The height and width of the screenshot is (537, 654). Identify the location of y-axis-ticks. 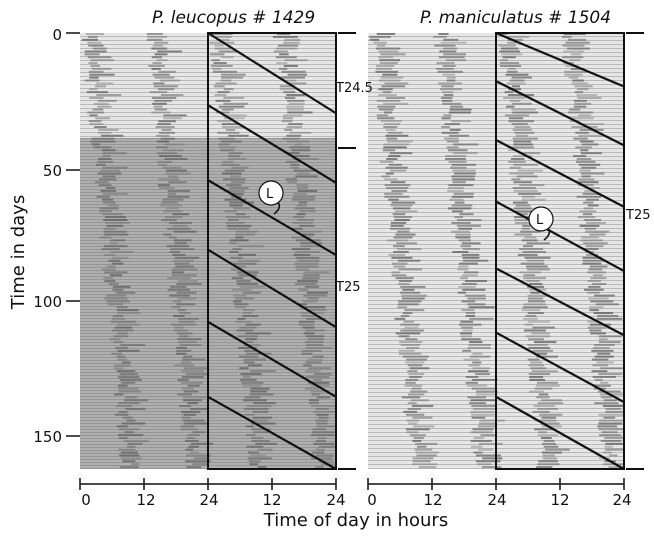
(73, 234).